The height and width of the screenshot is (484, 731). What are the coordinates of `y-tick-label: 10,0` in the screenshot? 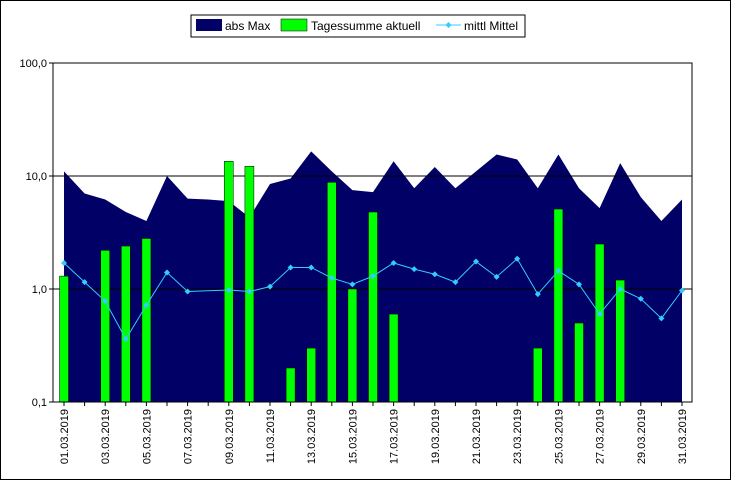 It's located at (36, 177).